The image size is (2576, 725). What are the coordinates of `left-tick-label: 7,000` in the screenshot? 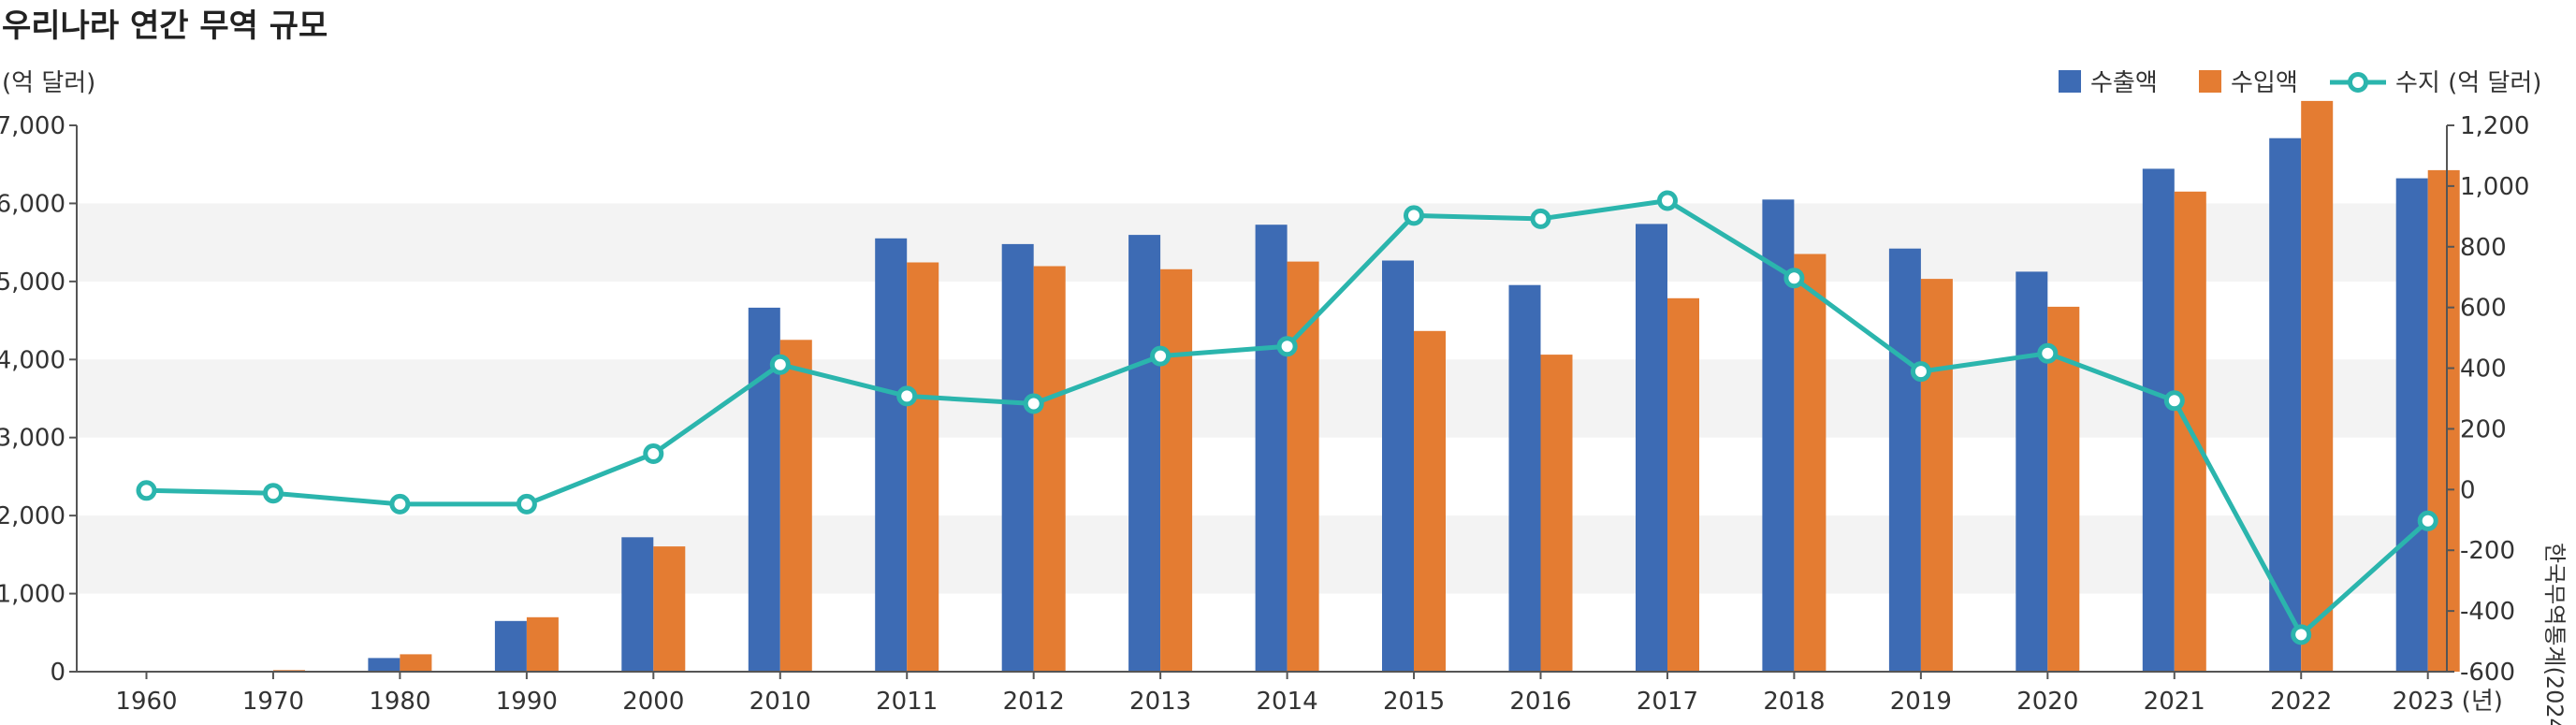 It's located at (32, 126).